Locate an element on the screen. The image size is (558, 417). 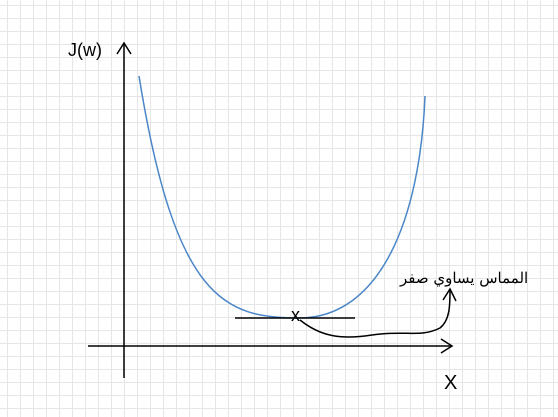
x-axis-arrowhead is located at coordinates (447, 346).